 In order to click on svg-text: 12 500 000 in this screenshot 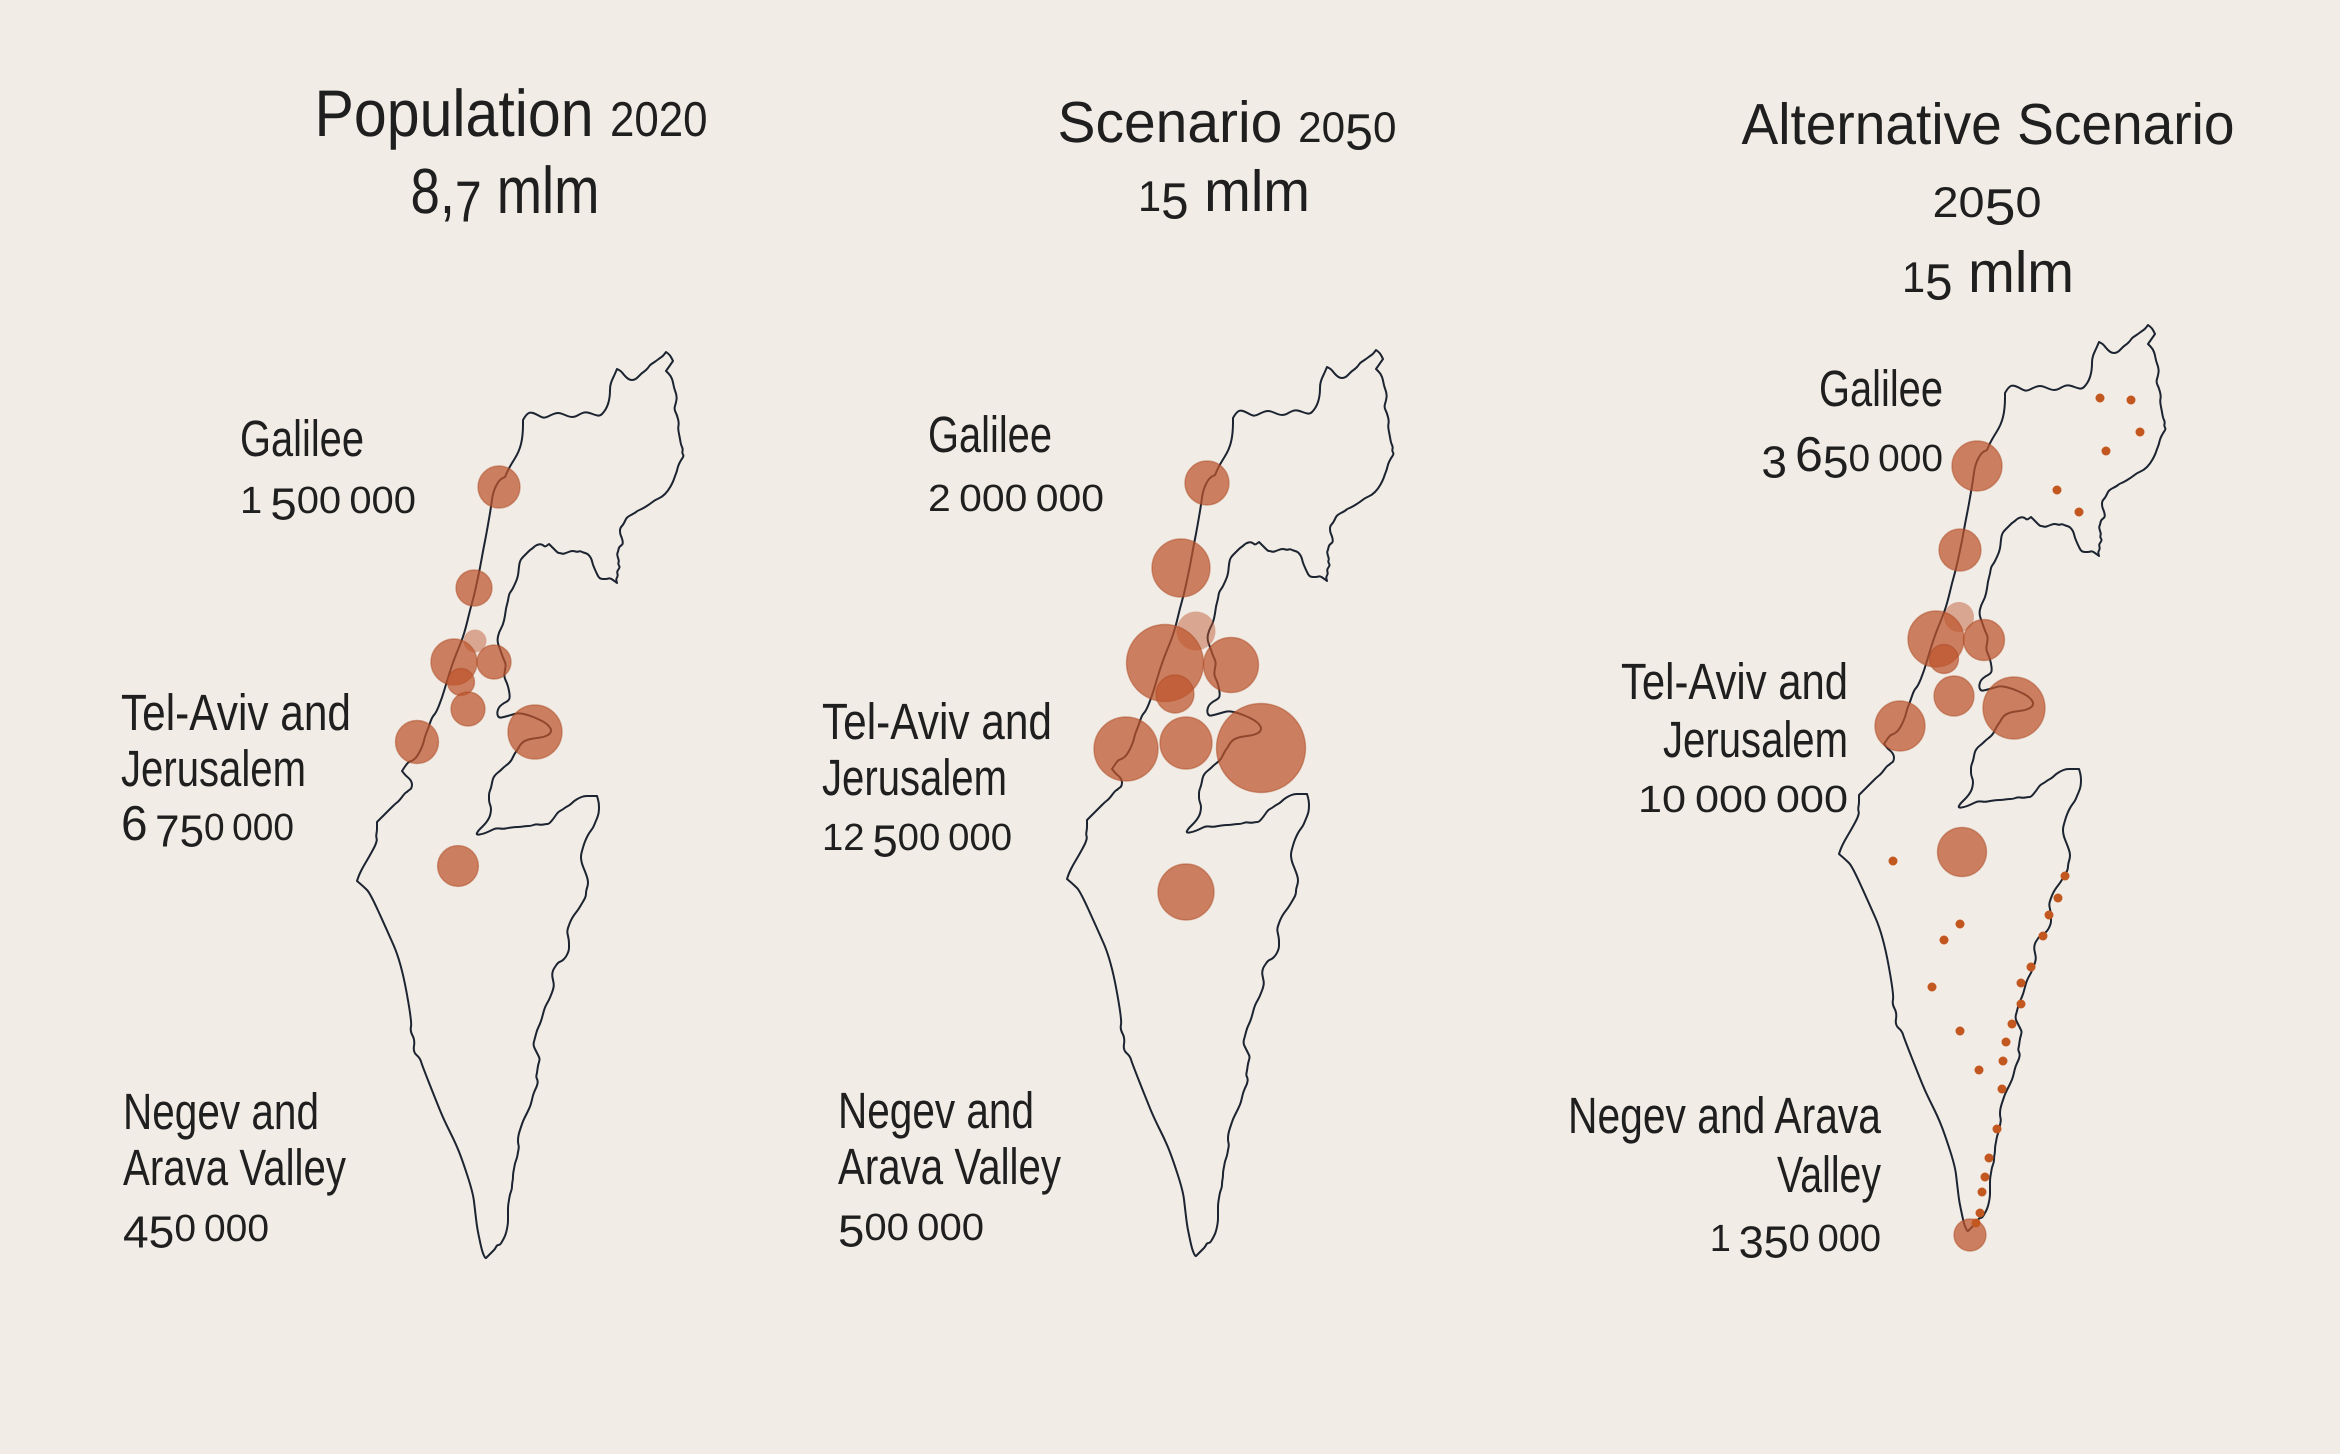, I will do `click(917, 841)`.